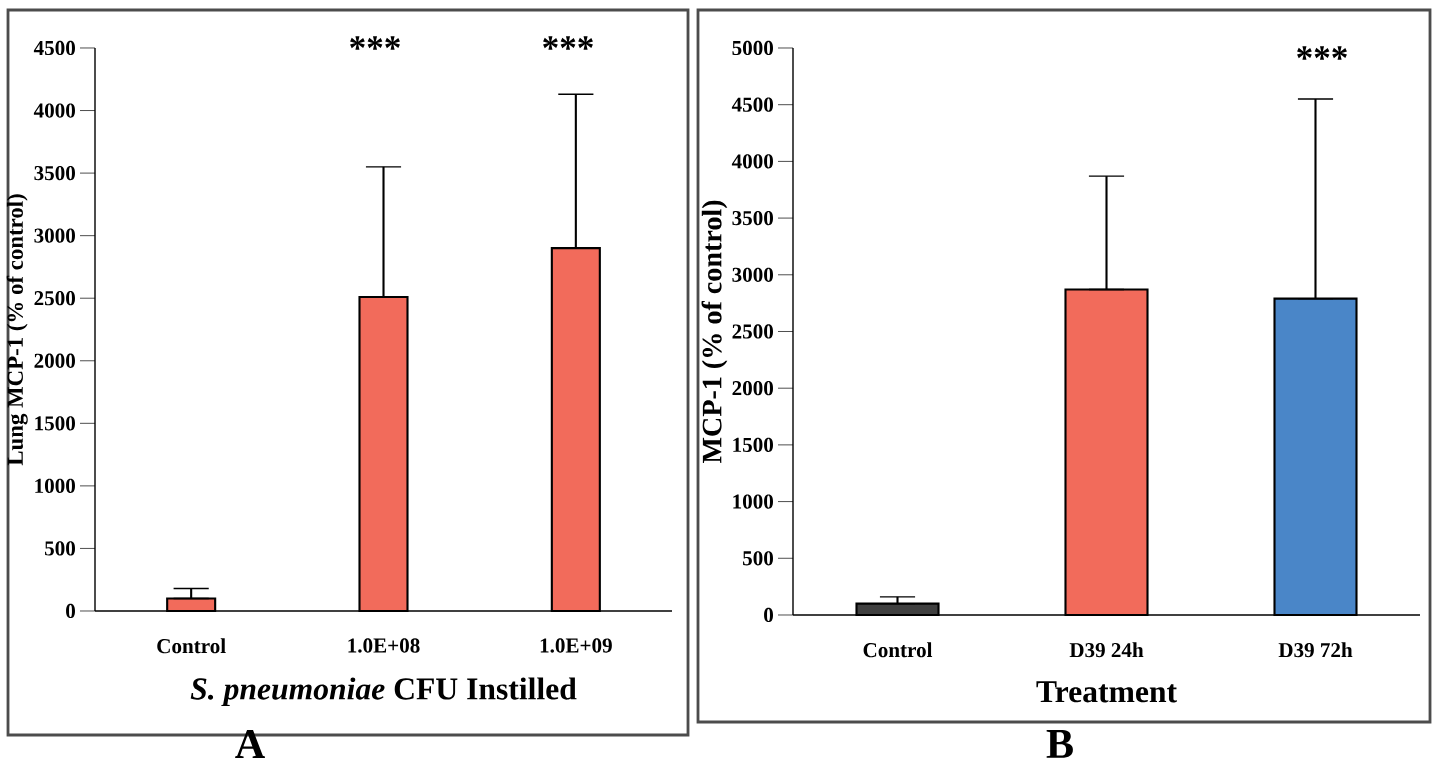  Describe the element at coordinates (576, 645) in the screenshot. I see `x-tick-label: 1.0E+09` at that location.